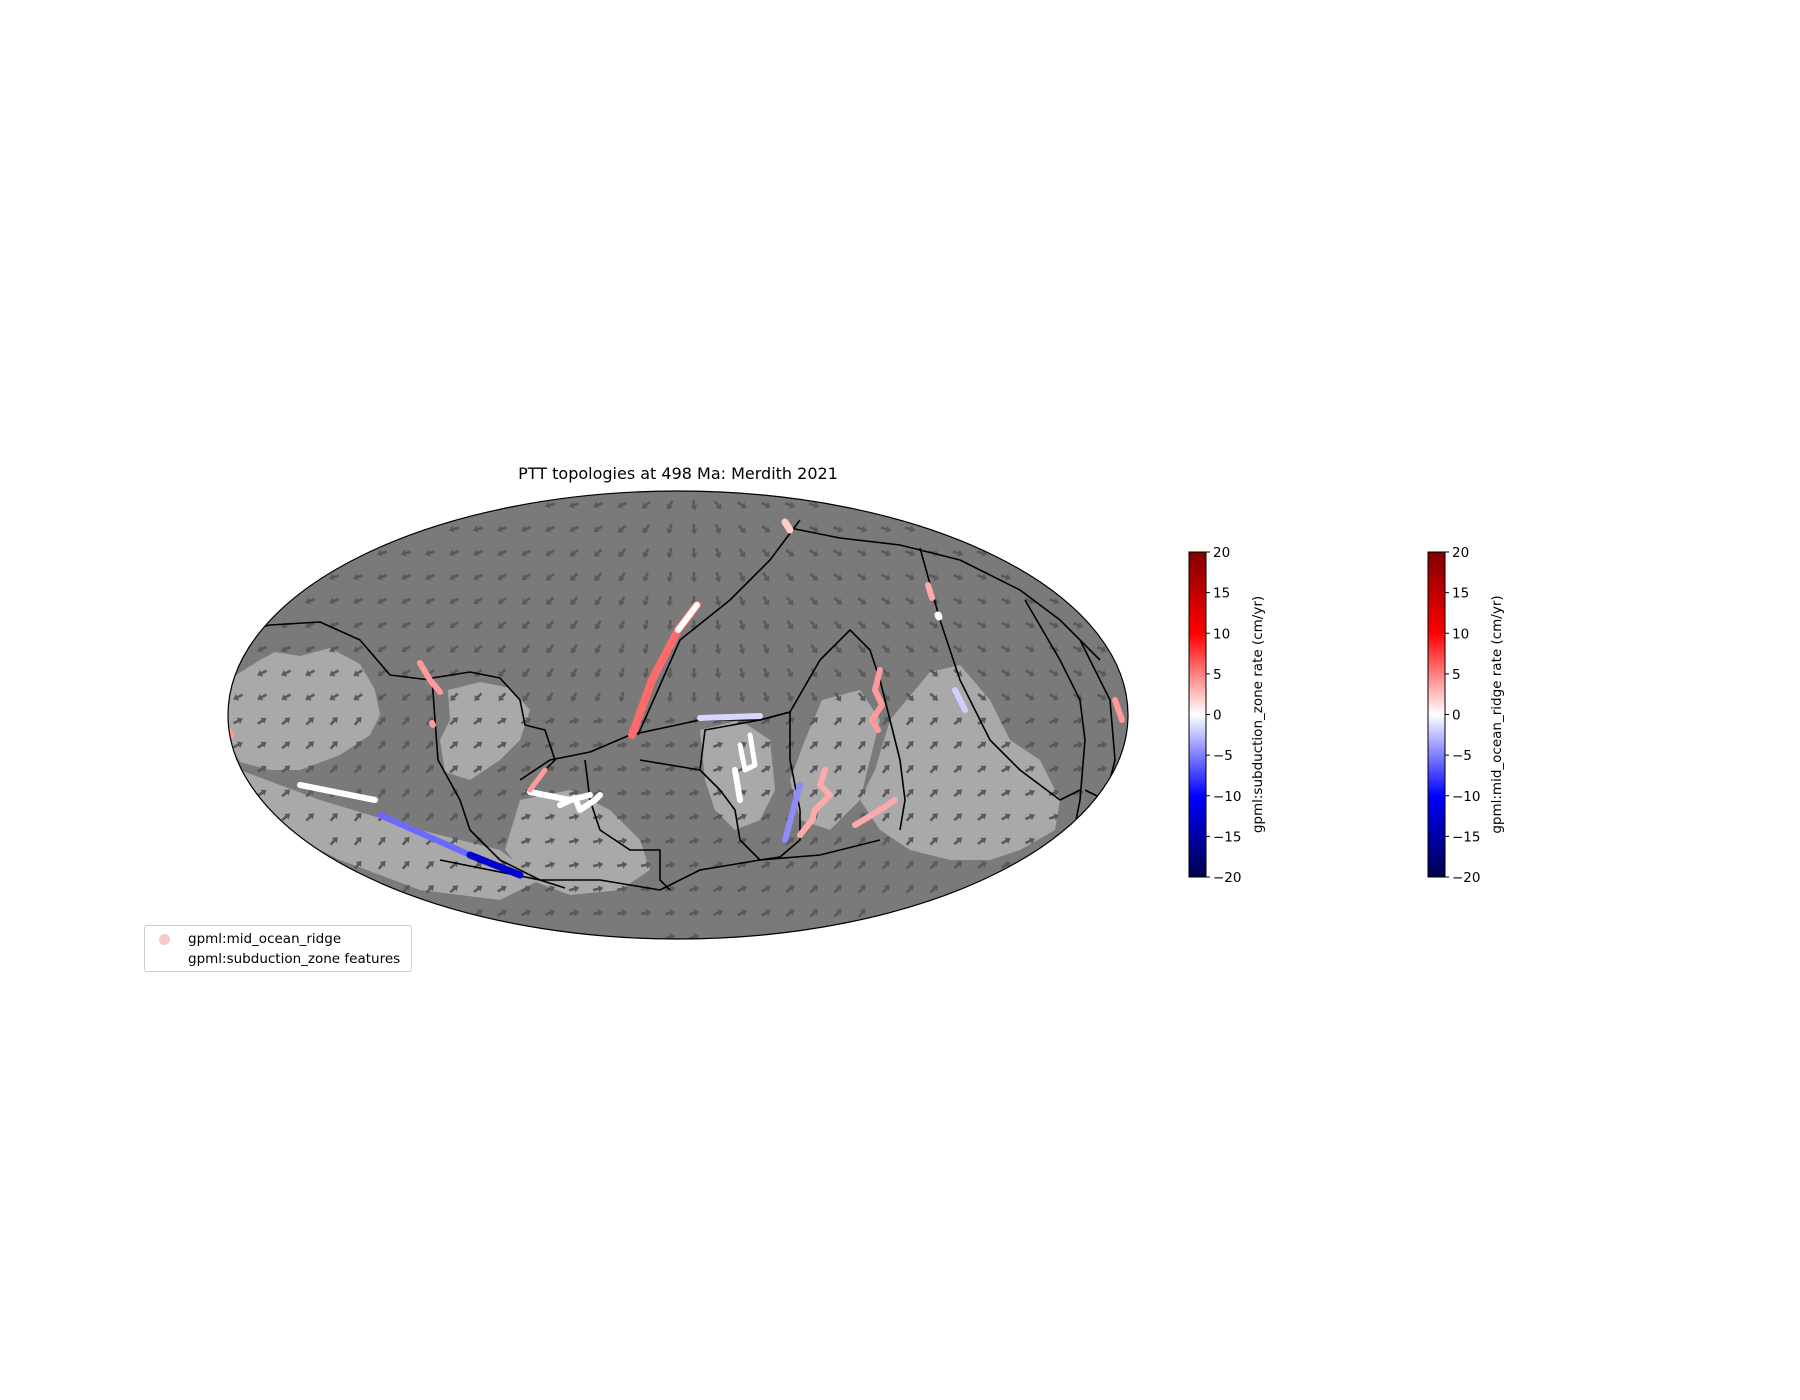  What do you see at coordinates (678, 473) in the screenshot?
I see `map-title: PTT topologies at 498 Ma: Merdith 2021` at bounding box center [678, 473].